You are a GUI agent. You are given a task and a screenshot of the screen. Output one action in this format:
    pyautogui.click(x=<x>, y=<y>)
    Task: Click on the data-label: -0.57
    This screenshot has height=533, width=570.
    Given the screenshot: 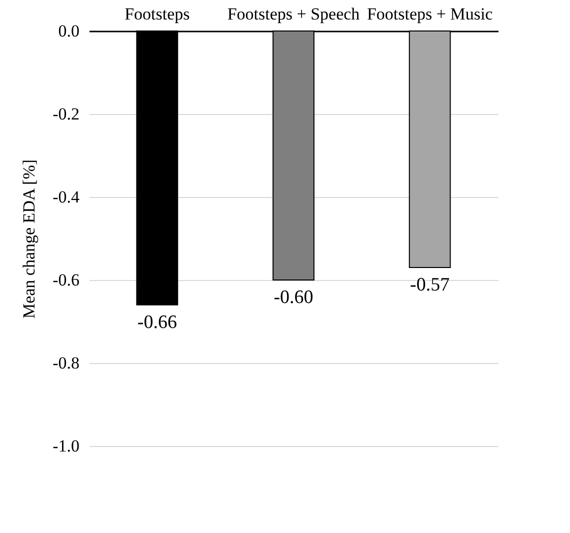 What is the action you would take?
    pyautogui.click(x=430, y=285)
    